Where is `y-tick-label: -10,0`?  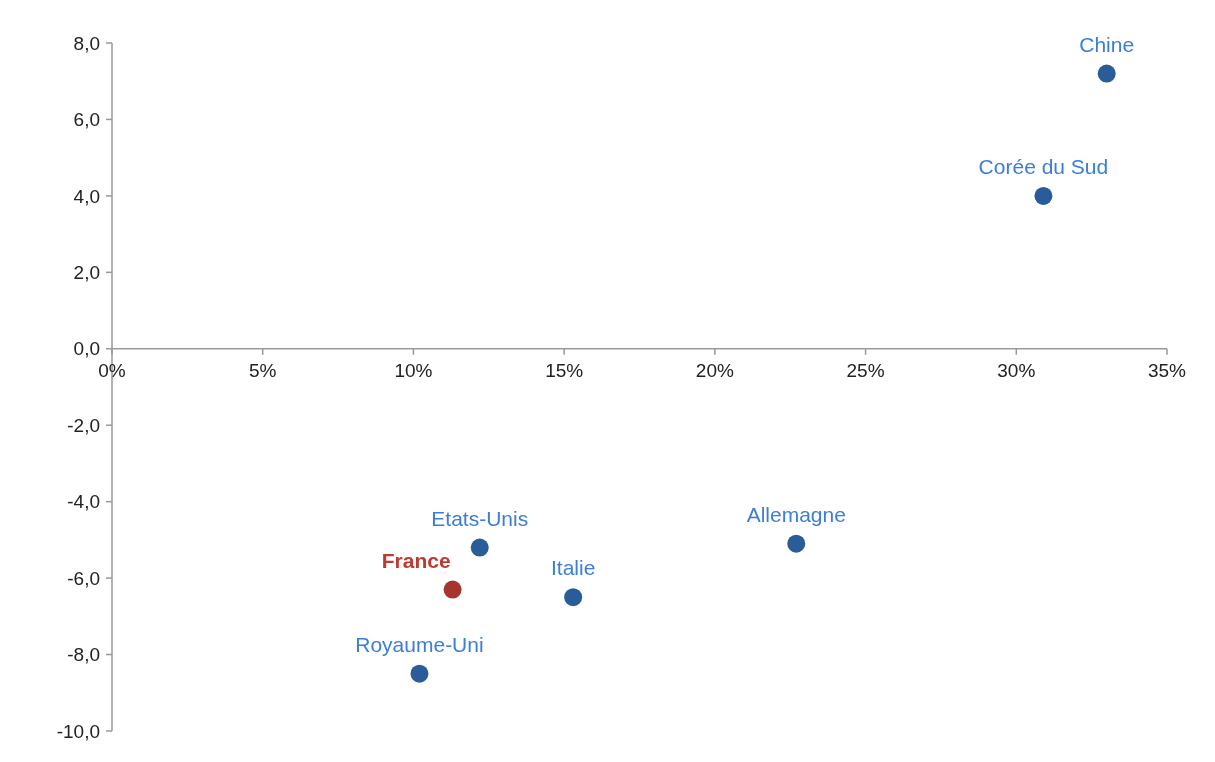
y-tick-label: -10,0 is located at coordinates (78, 731).